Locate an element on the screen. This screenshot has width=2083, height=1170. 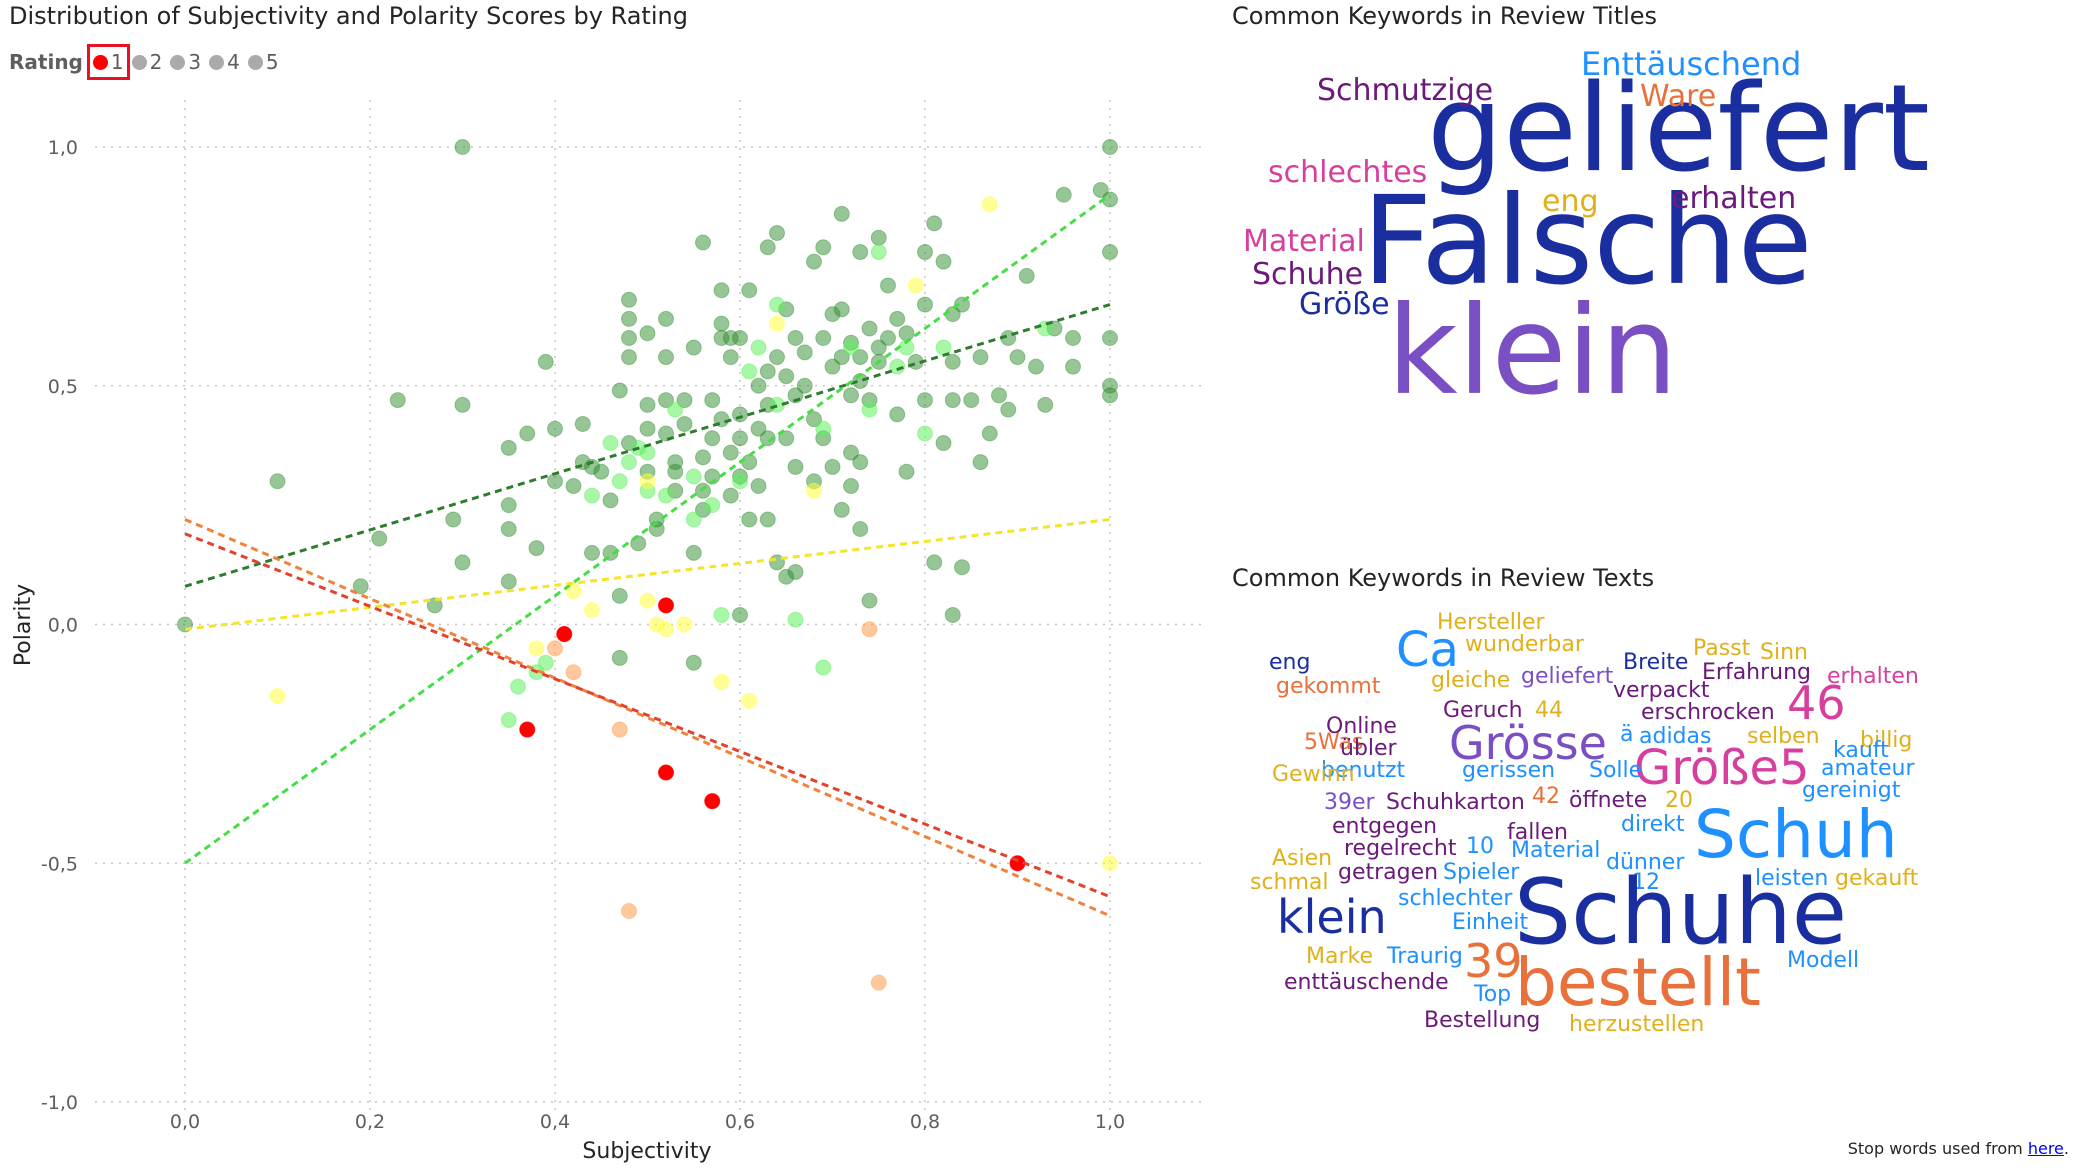
word-wc2: bestellt is located at coordinates (1638, 982).